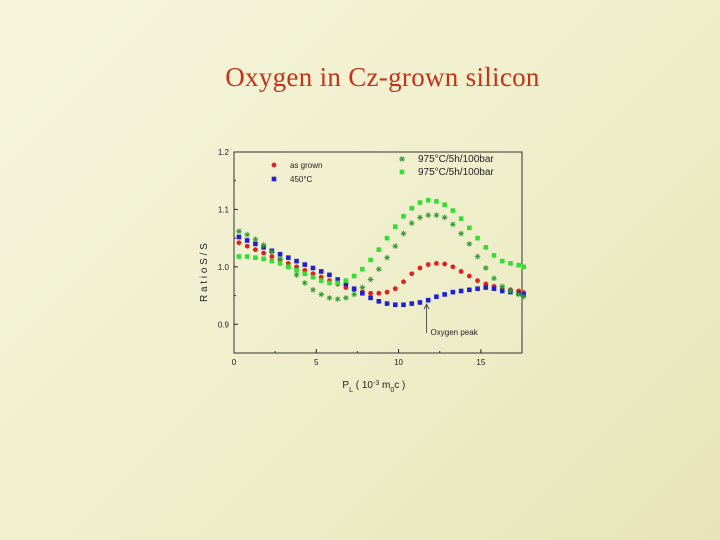 This screenshot has height=540, width=720. Describe the element at coordinates (224, 324) in the screenshot. I see `y-tick-label: 0.9` at that location.